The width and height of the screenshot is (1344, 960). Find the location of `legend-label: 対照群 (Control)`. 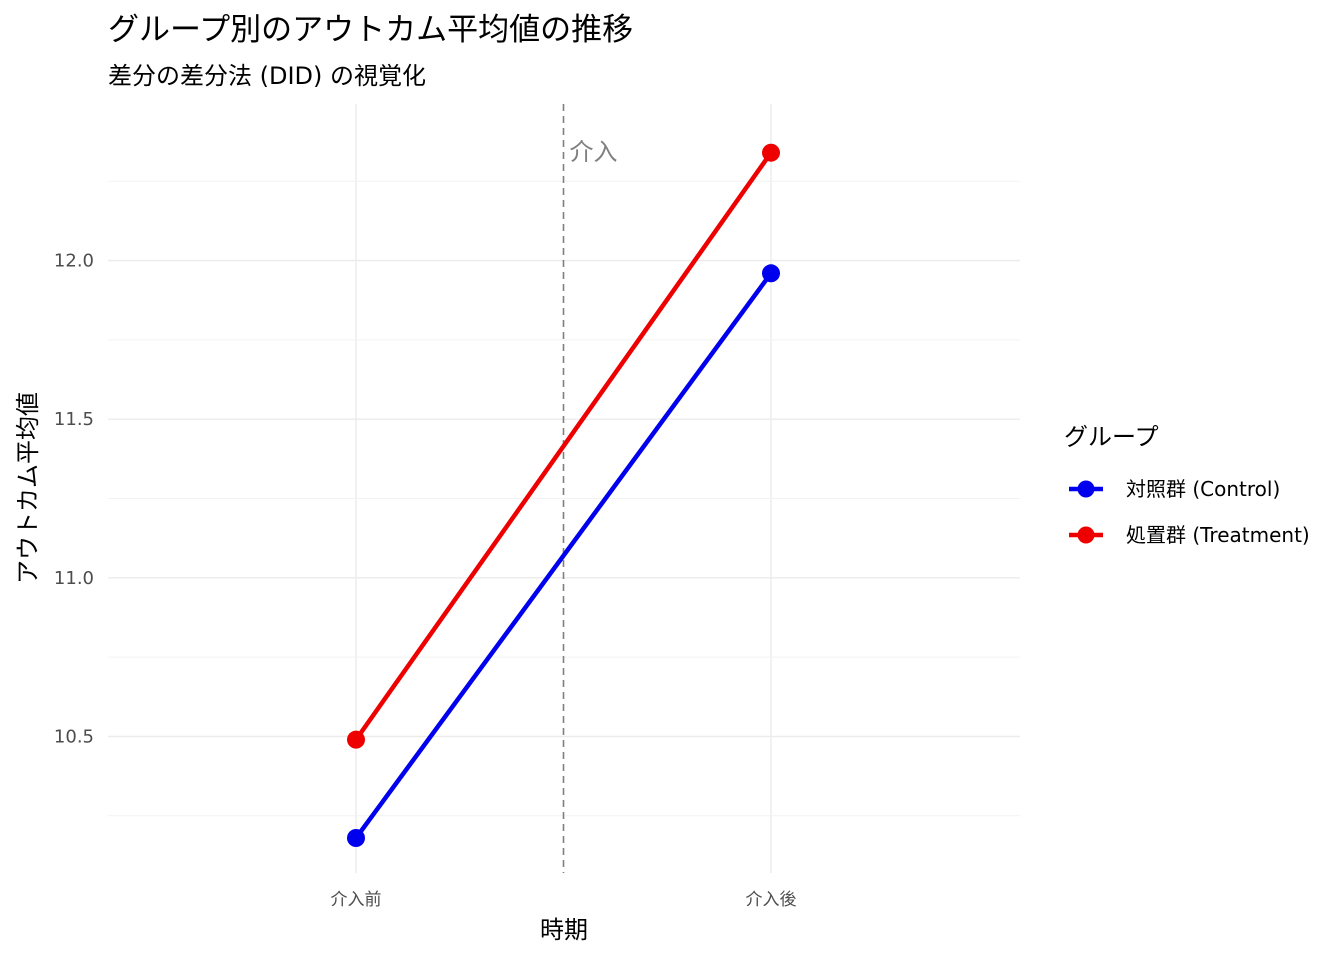

legend-label: 対照群 (Control) is located at coordinates (1203, 489).